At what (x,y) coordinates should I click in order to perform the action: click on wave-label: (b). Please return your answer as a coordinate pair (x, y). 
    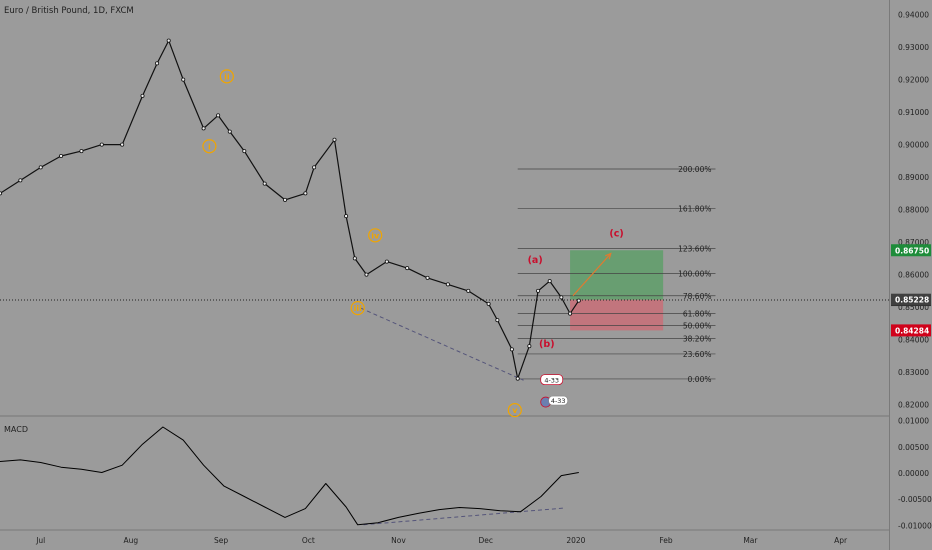
    Looking at the image, I should click on (546, 344).